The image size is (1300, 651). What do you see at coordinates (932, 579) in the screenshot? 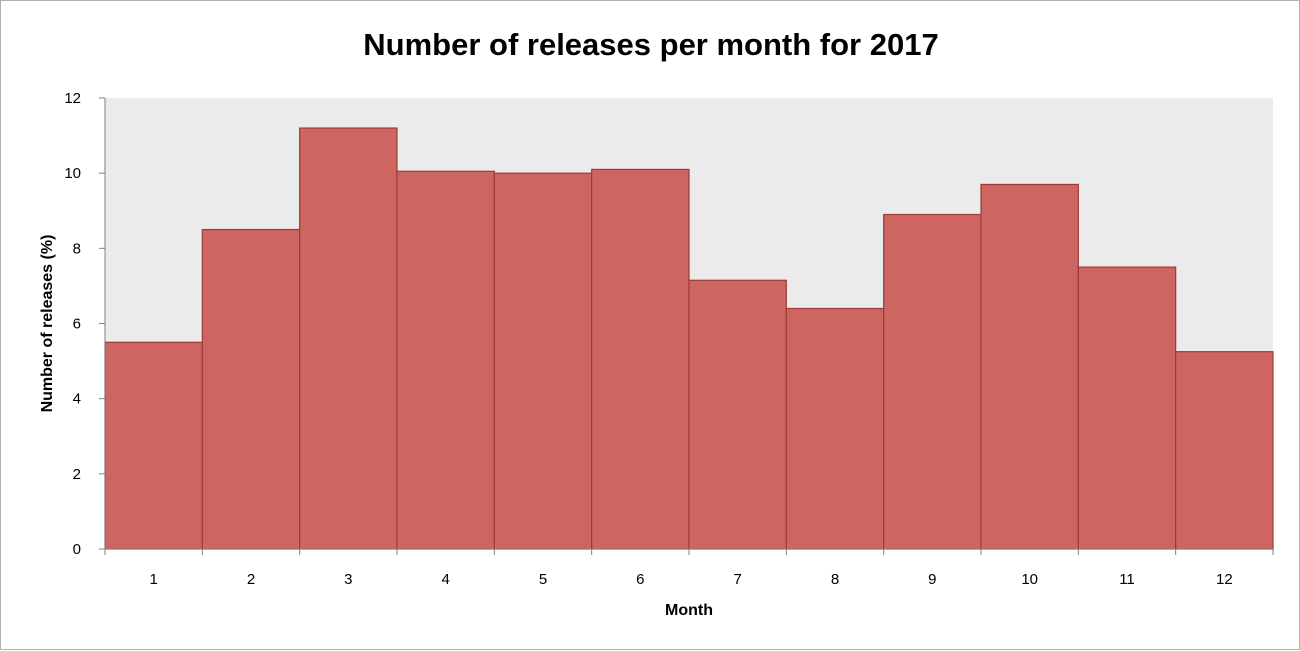
I see `x-tick-label: 9` at bounding box center [932, 579].